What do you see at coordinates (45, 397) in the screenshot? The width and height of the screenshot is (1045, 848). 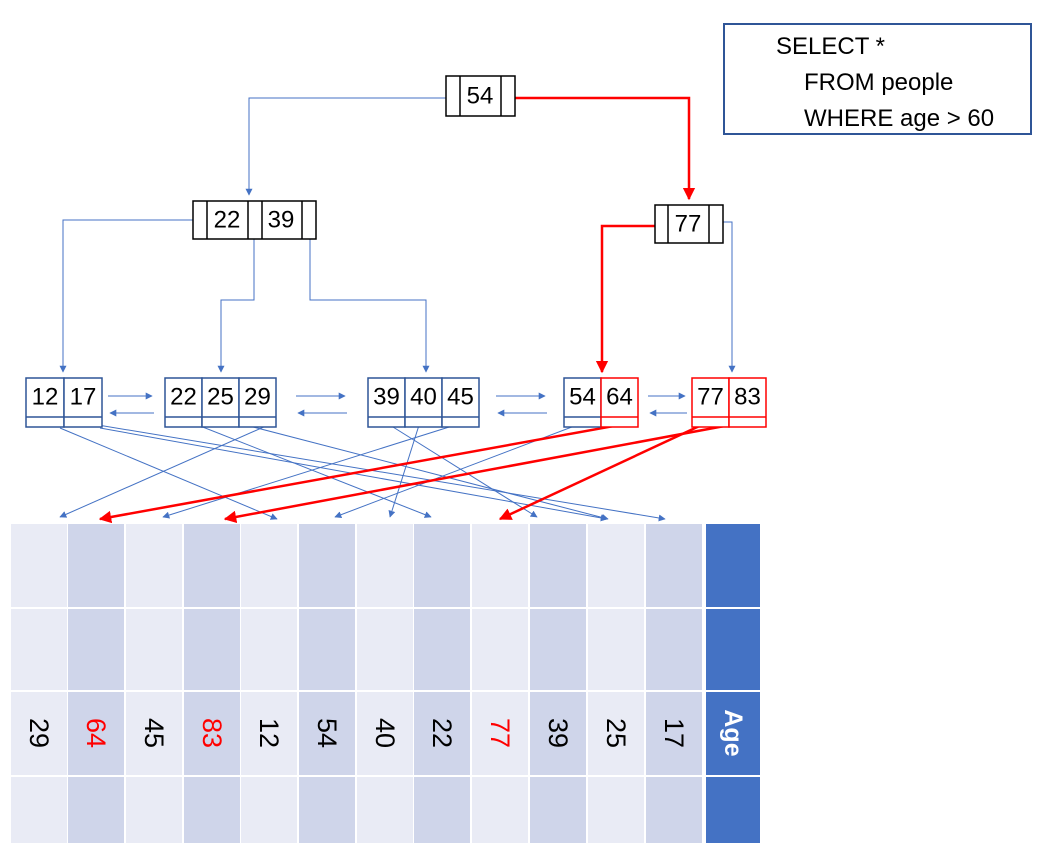 I see `leaf-key: 12` at bounding box center [45, 397].